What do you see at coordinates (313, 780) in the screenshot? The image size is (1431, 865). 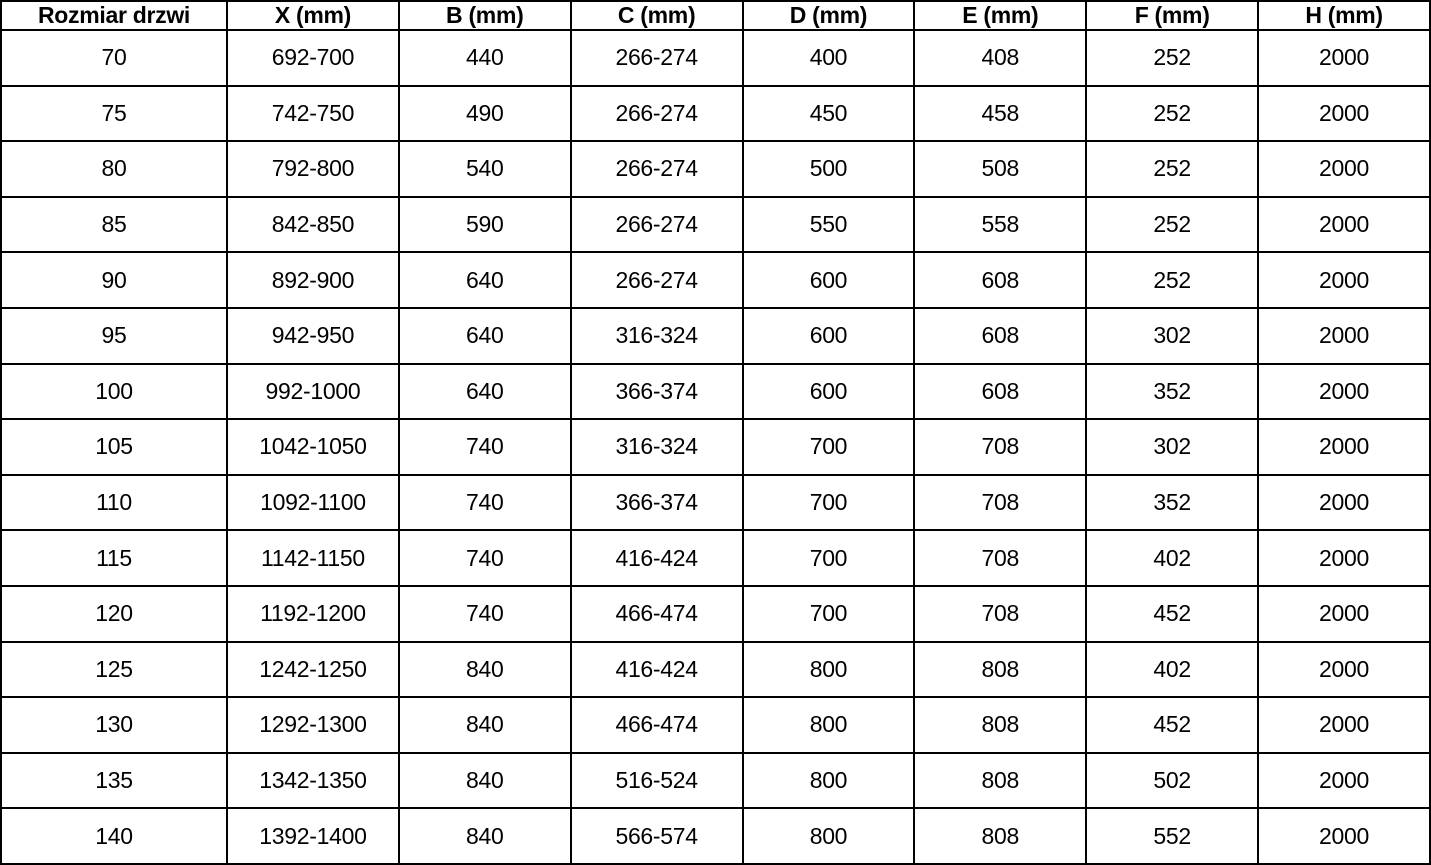 I see `table-cell: 1342-1350` at bounding box center [313, 780].